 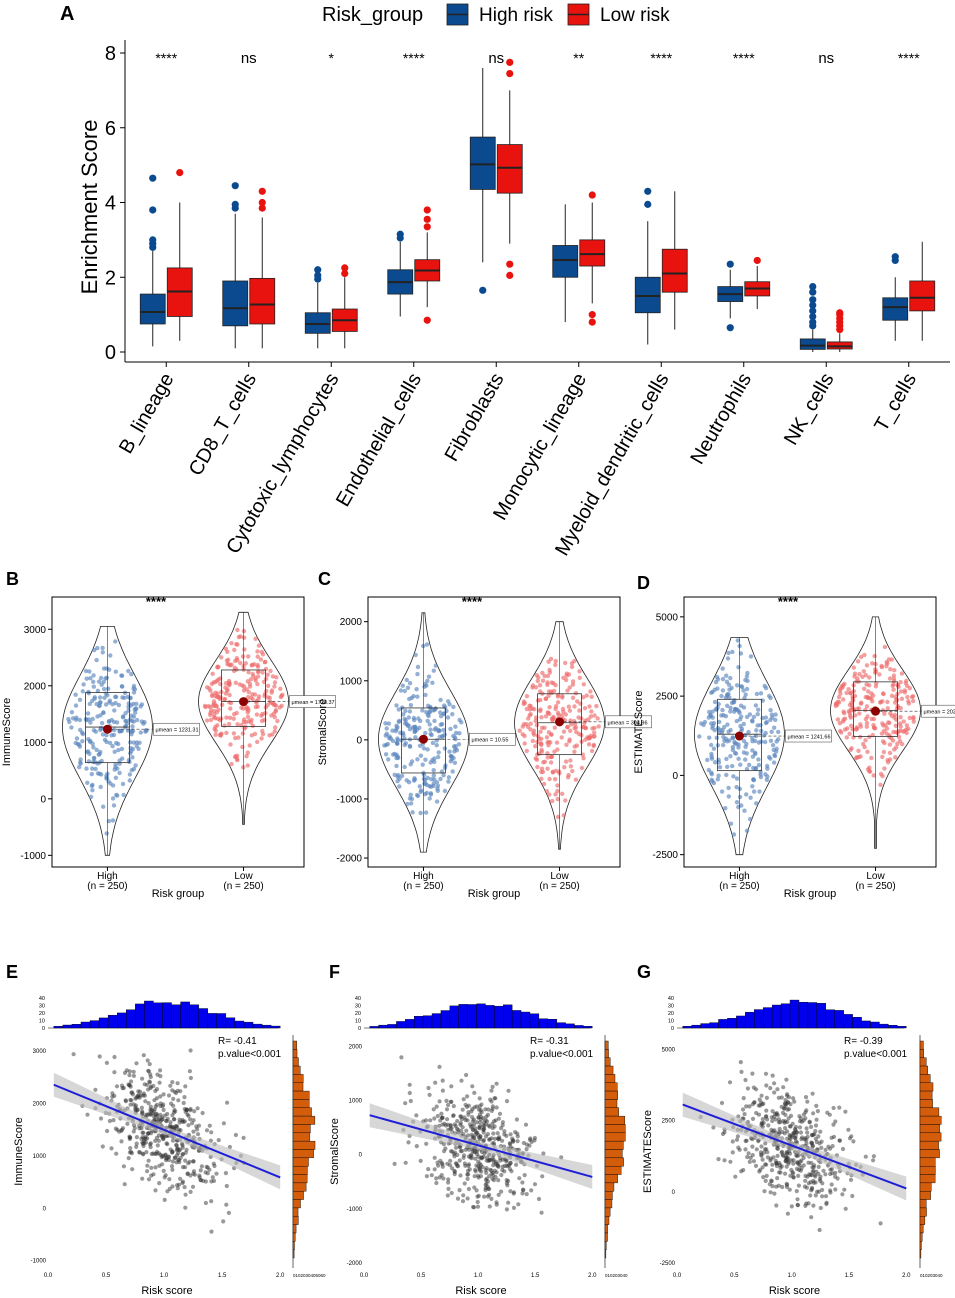 I want to click on top-hist-tick-label: 40, so click(x=42, y=999).